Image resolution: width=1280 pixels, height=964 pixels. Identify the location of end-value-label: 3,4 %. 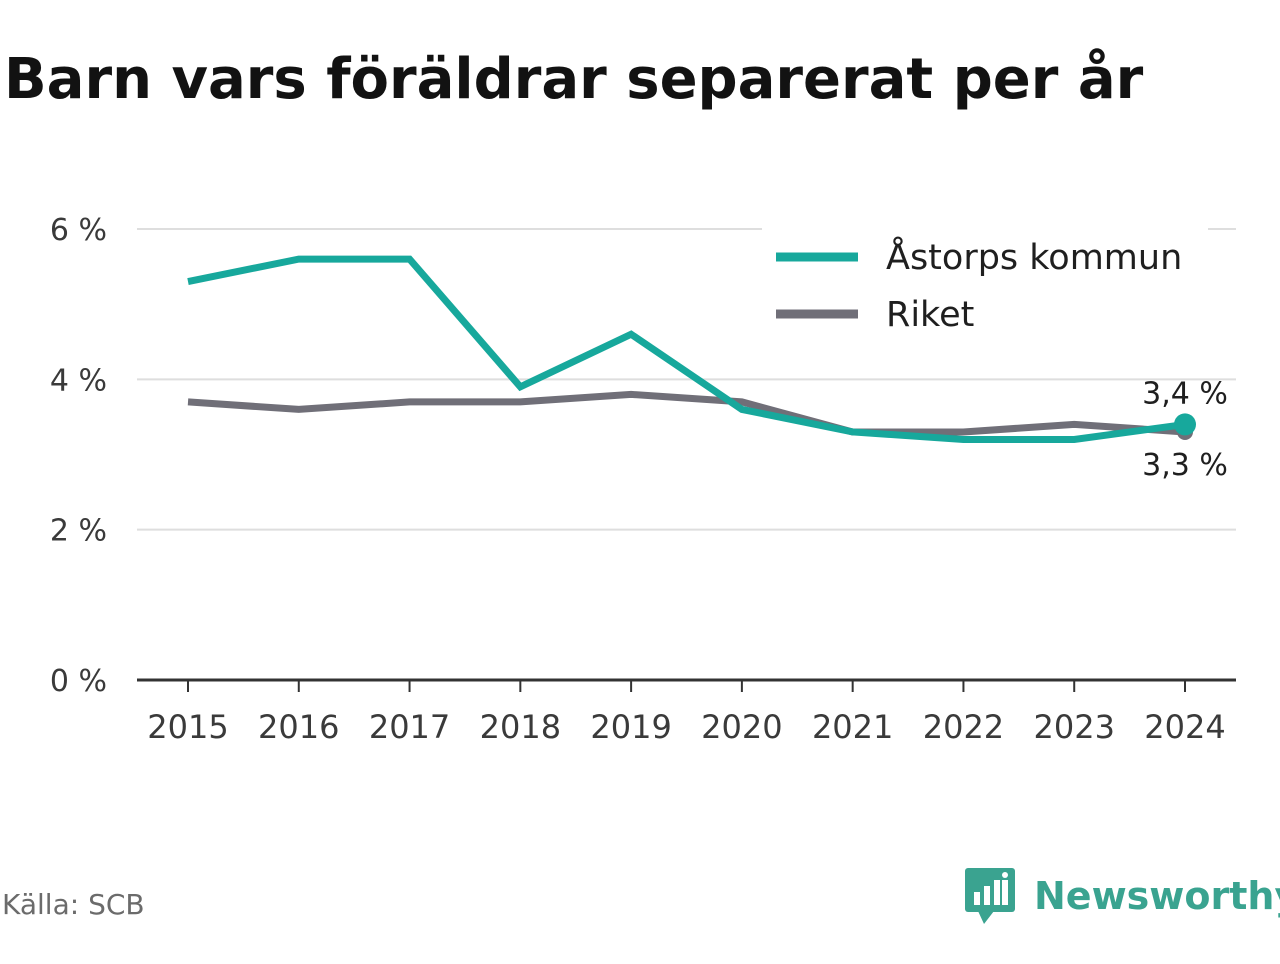
(1185, 393).